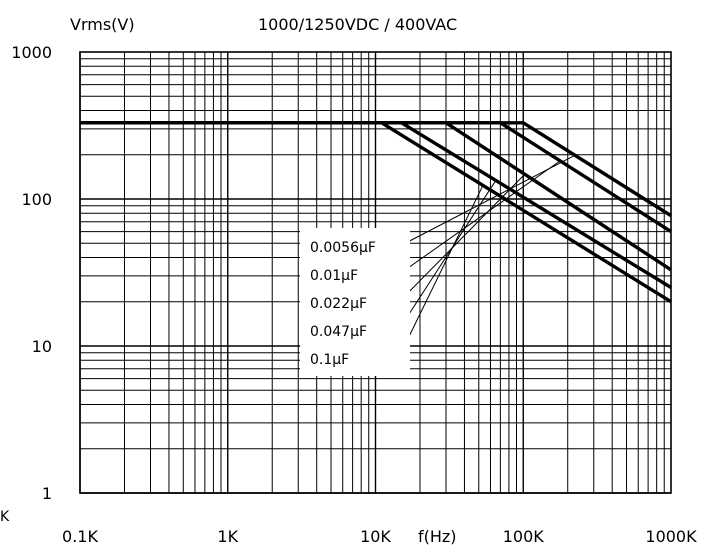 This screenshot has height=545, width=701. Describe the element at coordinates (31, 52) in the screenshot. I see `y-tick-label: 1000` at that location.